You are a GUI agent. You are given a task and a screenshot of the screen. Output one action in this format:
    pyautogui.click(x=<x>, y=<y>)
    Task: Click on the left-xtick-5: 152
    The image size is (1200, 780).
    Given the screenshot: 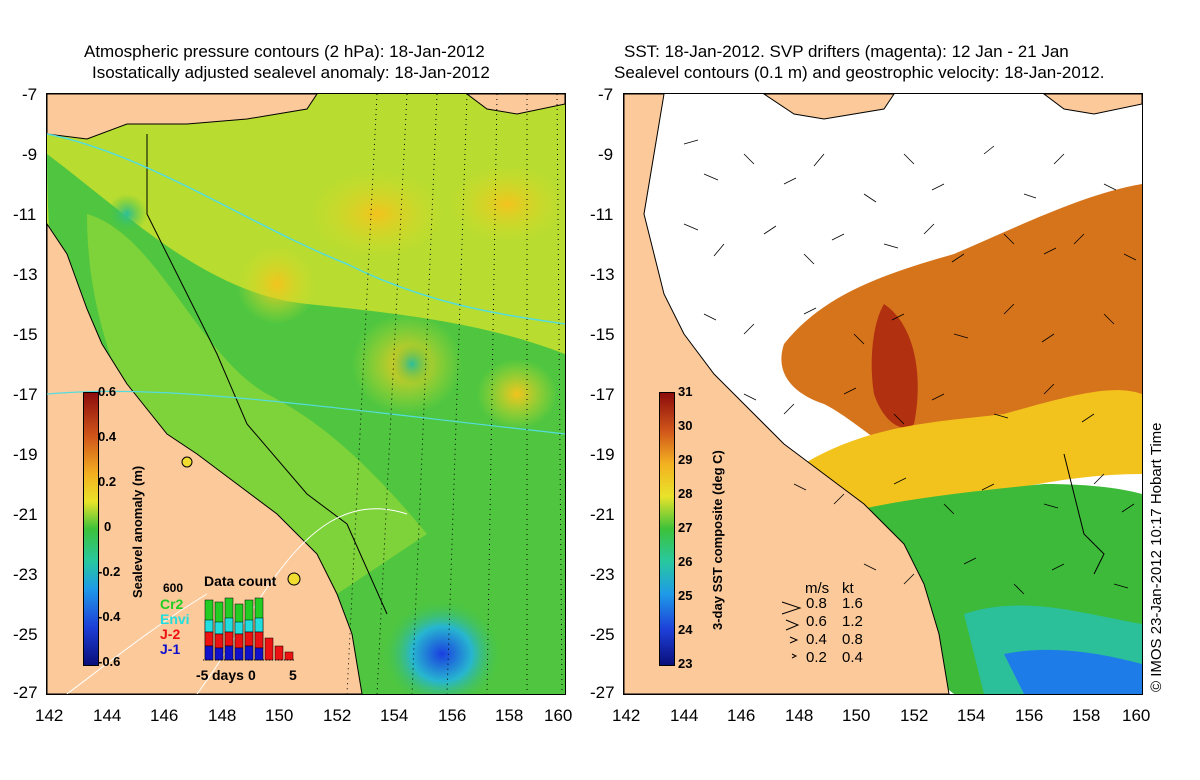 What is the action you would take?
    pyautogui.click(x=337, y=715)
    